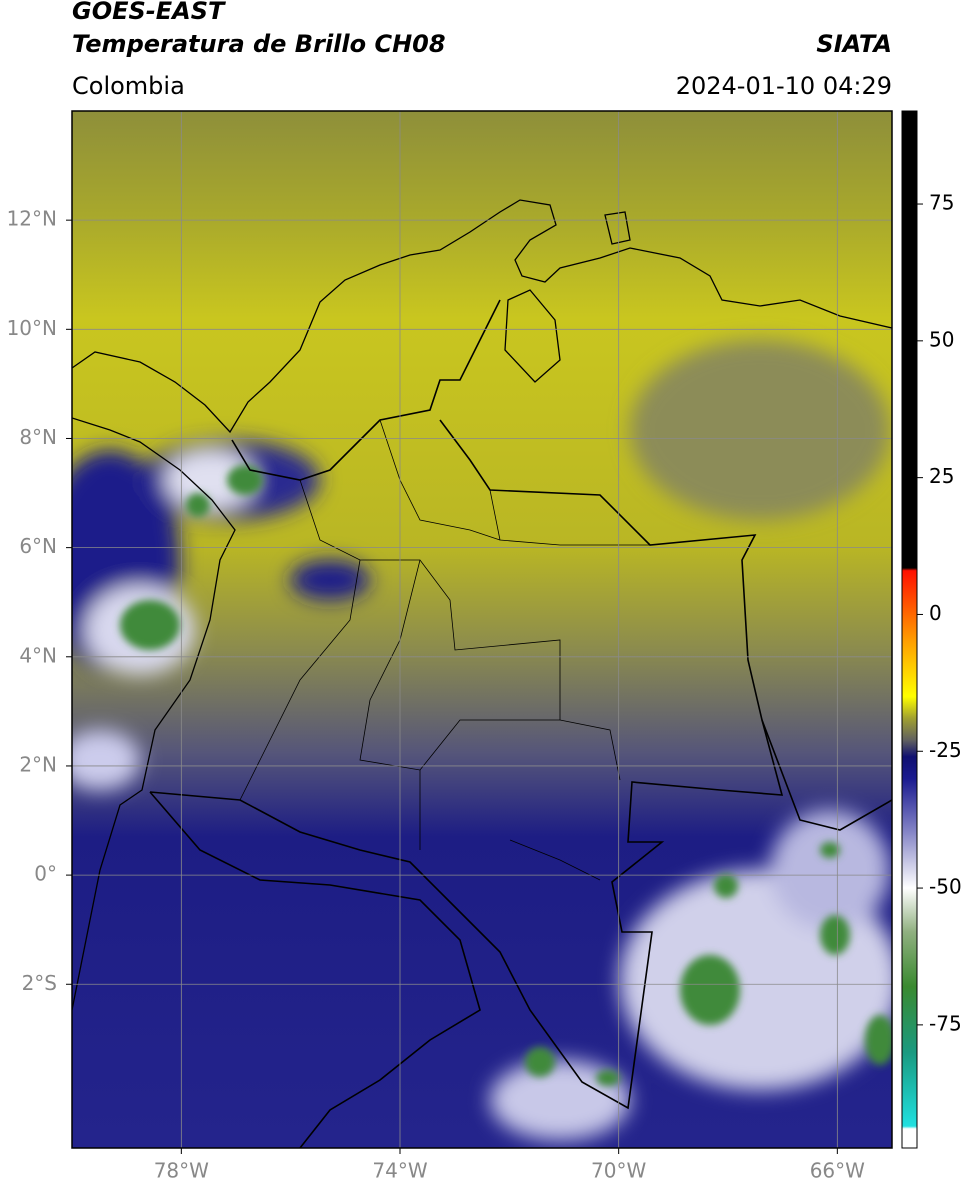  Describe the element at coordinates (945, 750) in the screenshot. I see `colorbar-label: -25` at that location.